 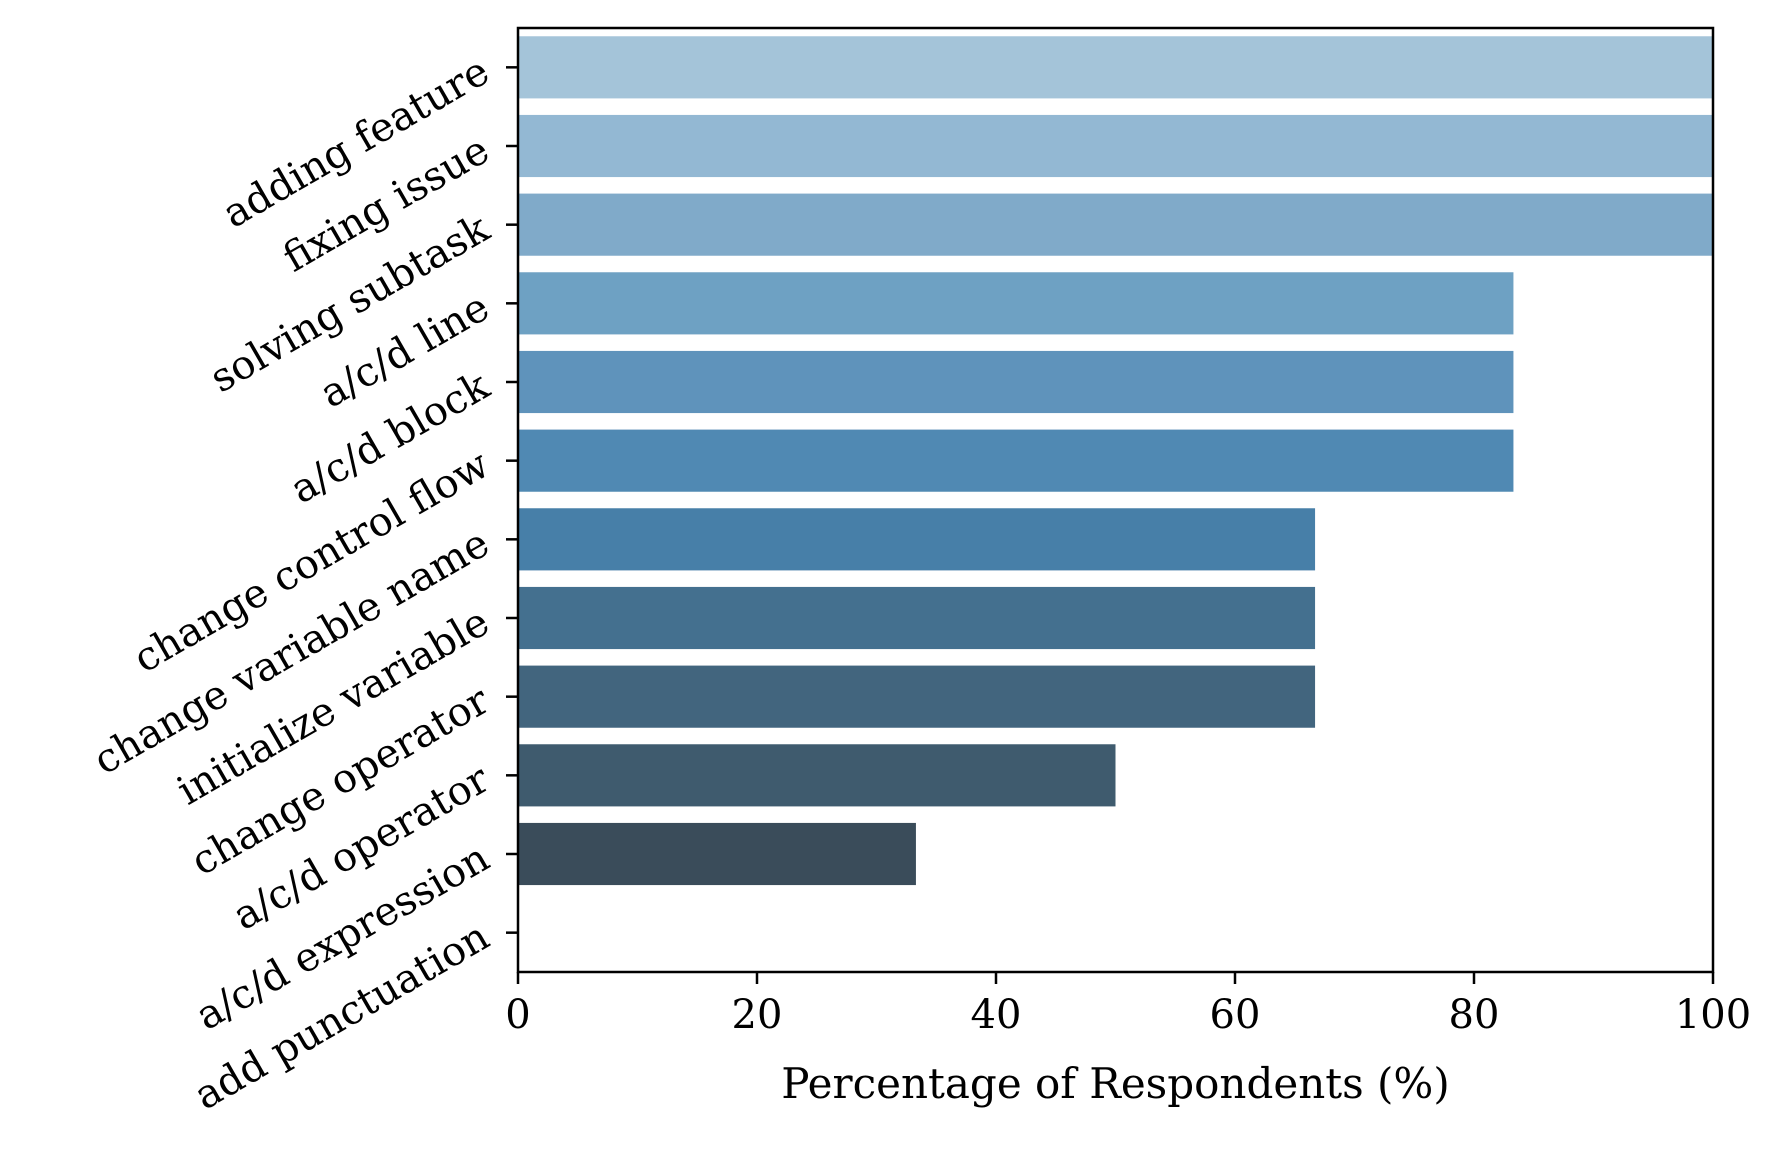 What do you see at coordinates (1474, 1015) in the screenshot?
I see `x-tick-label: 80` at bounding box center [1474, 1015].